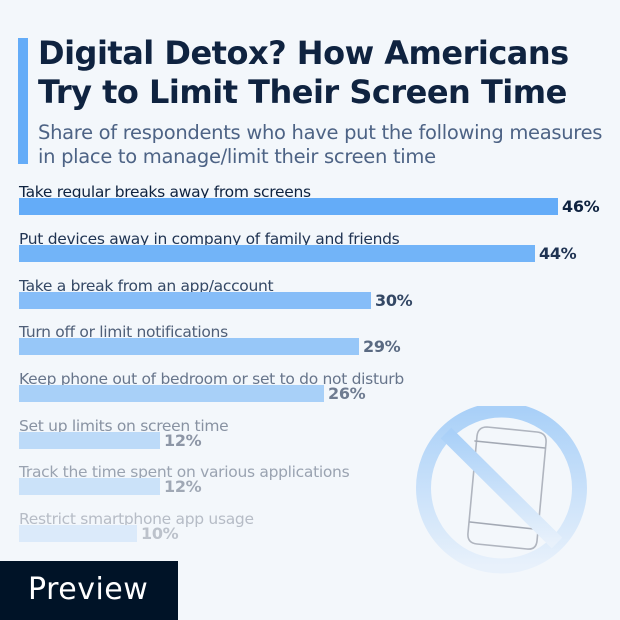 The width and height of the screenshot is (620, 620). Describe the element at coordinates (382, 346) in the screenshot. I see `bar-value: 29%` at that location.